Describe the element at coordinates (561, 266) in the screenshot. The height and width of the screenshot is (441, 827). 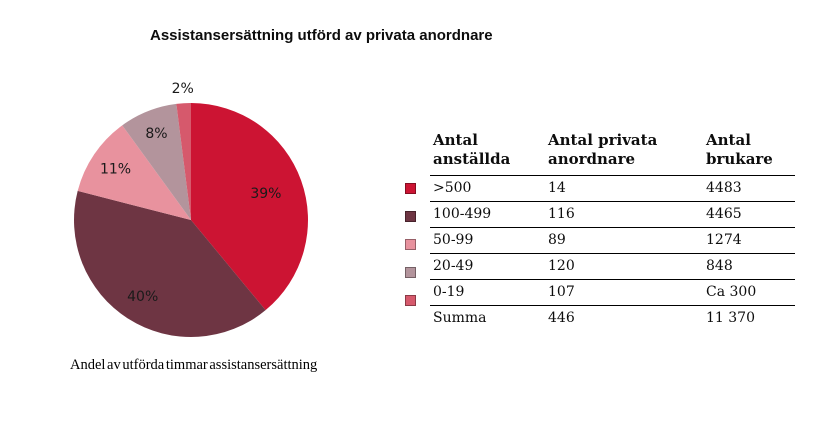
I see `row-anordnare-value: 120` at that location.